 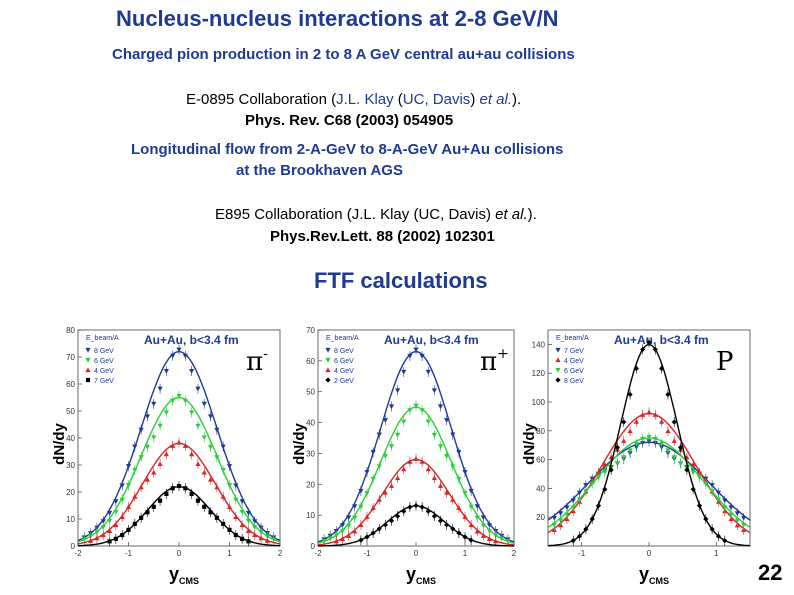 I want to click on y-tick-label: 0, so click(x=73, y=546).